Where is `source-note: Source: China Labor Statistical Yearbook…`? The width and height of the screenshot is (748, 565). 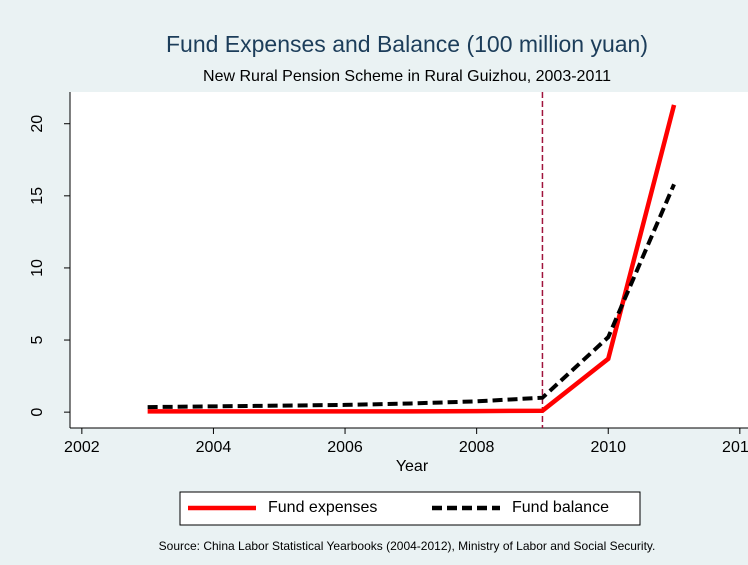
source-note: Source: China Labor Statistical Yearbook… is located at coordinates (407, 546).